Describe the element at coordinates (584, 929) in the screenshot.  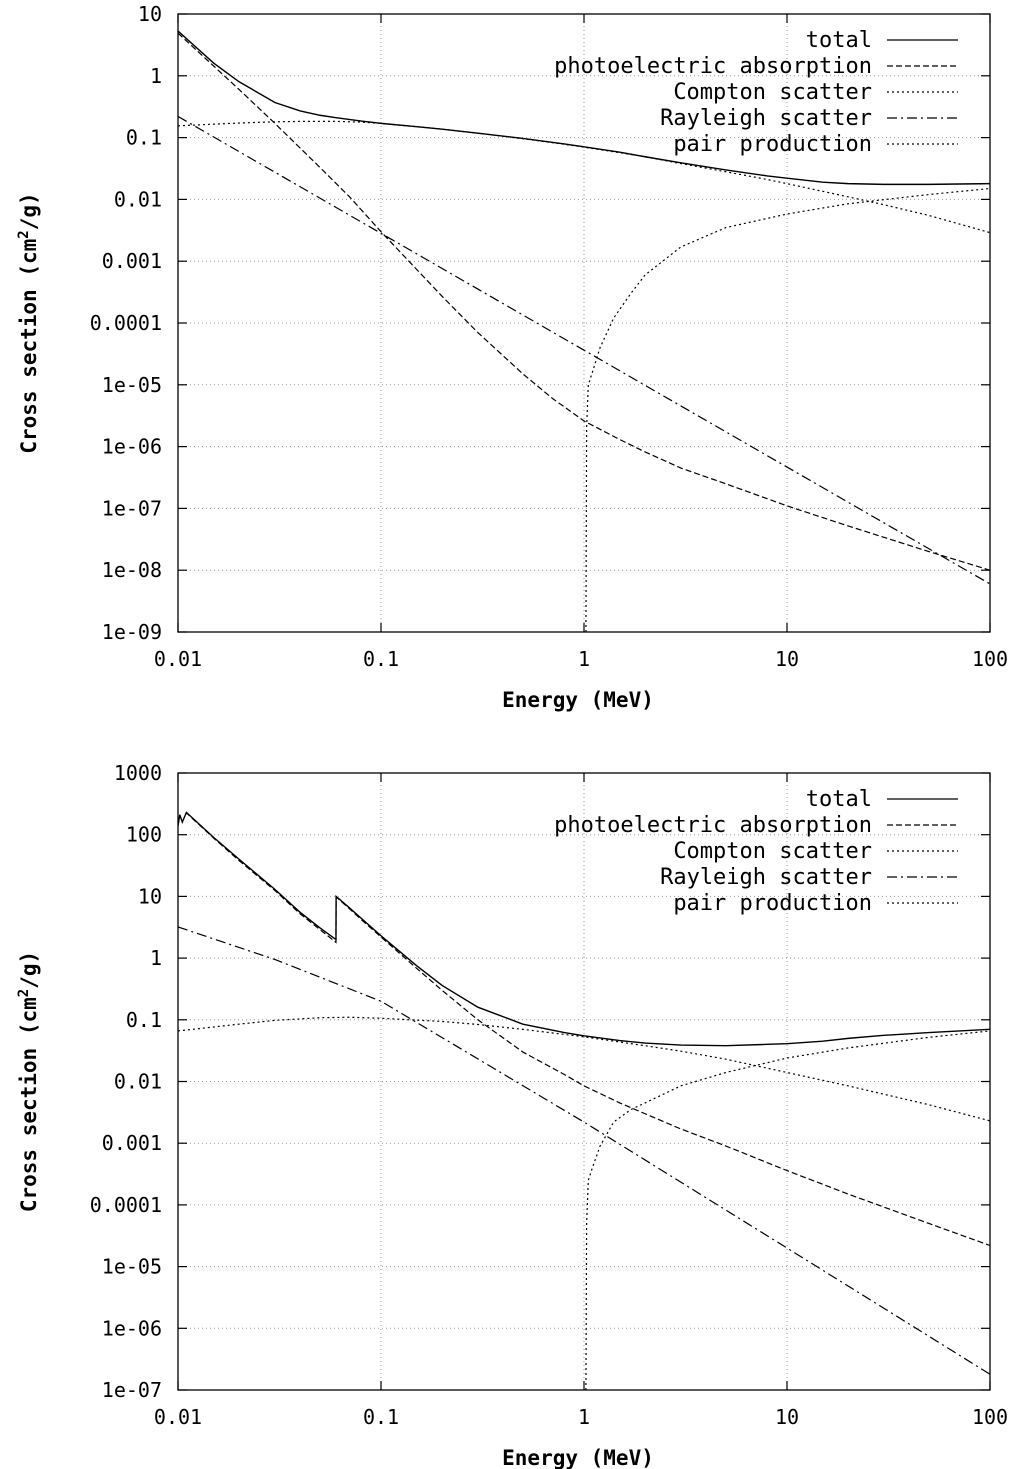
I see `series-line-total` at that location.